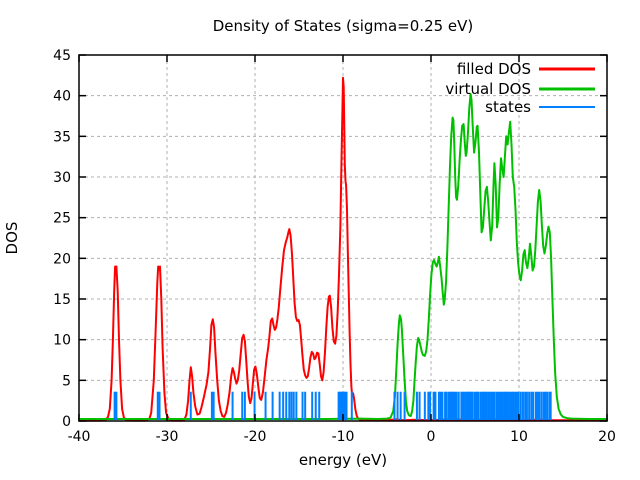 Image resolution: width=640 pixels, height=480 pixels. What do you see at coordinates (62, 341) in the screenshot?
I see `y-tick-label: 10` at bounding box center [62, 341].